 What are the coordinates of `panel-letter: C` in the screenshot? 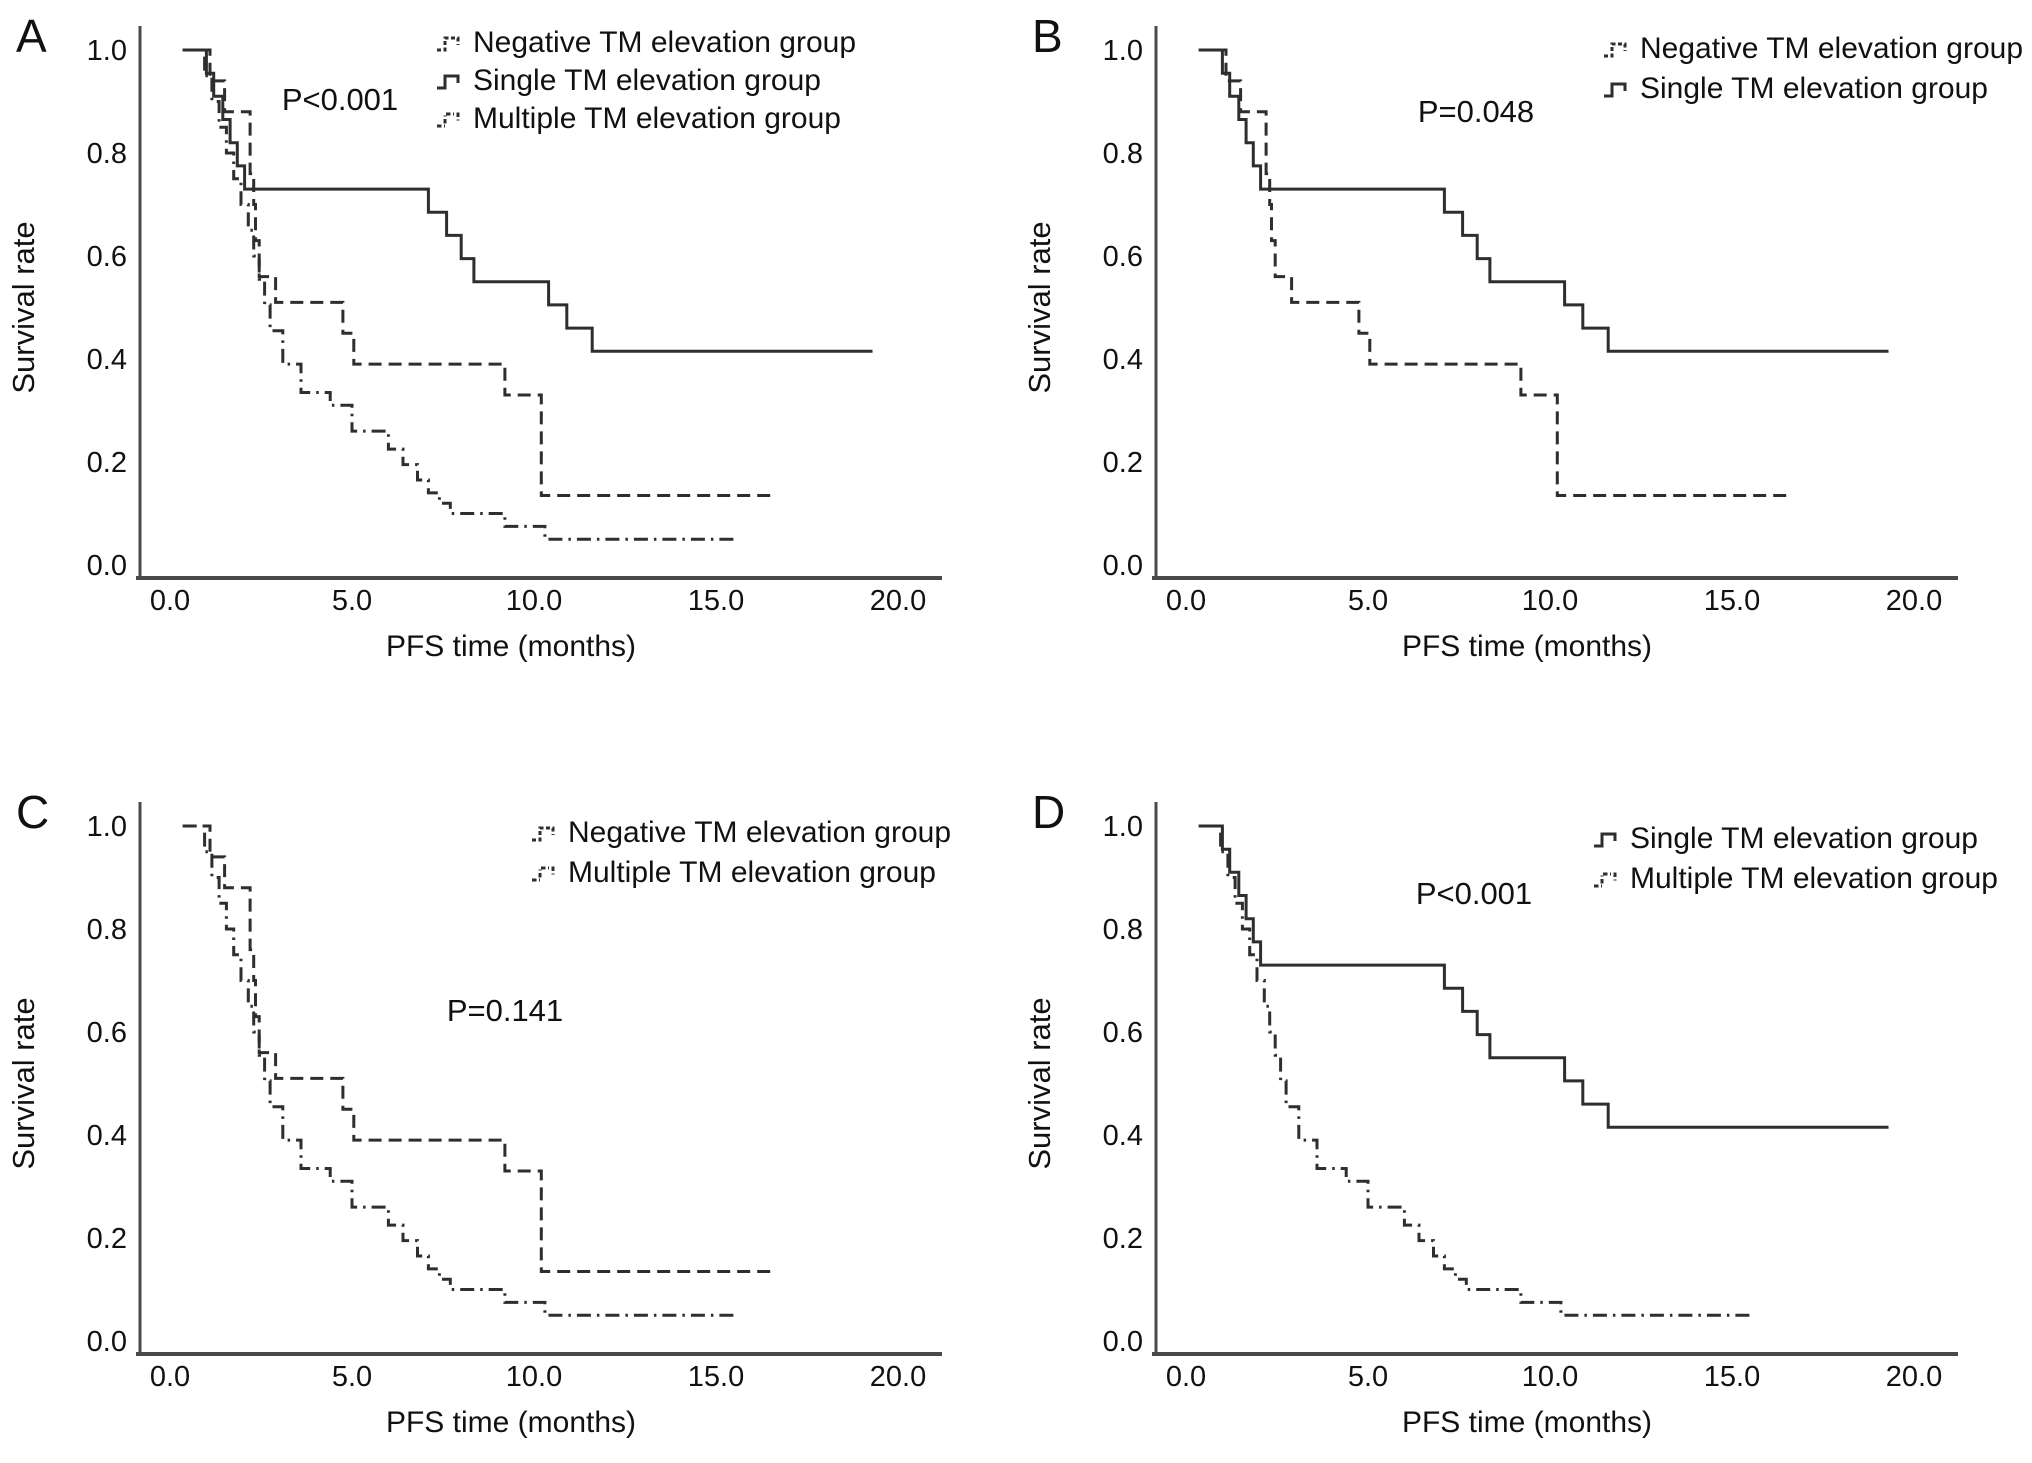 It's located at (32, 812).